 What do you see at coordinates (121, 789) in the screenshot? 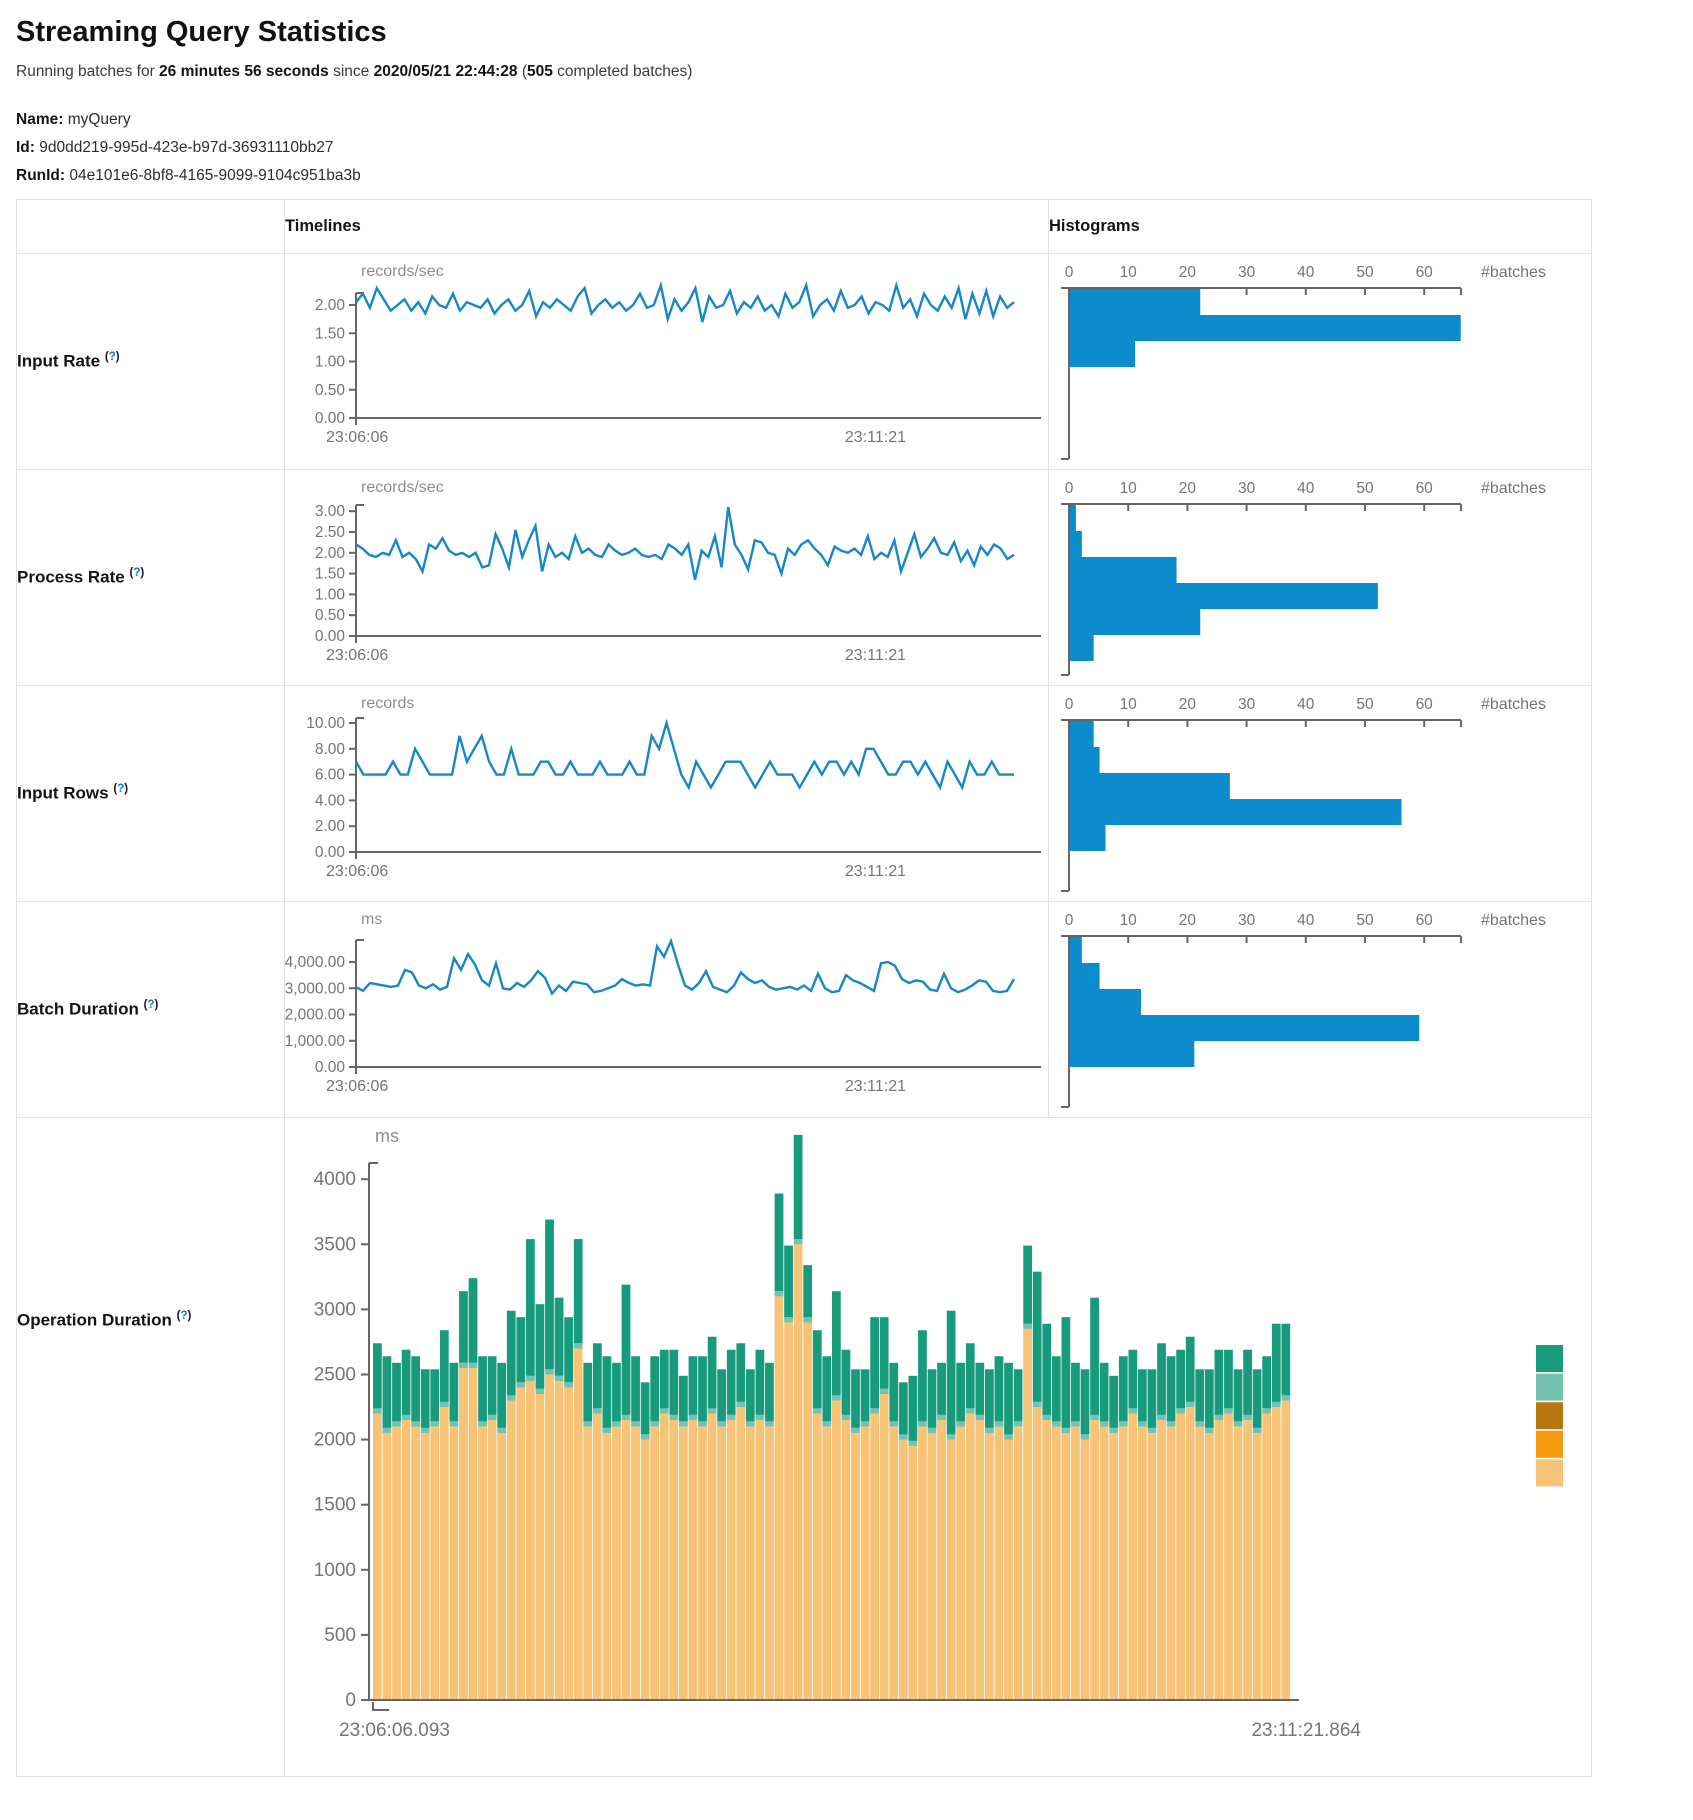
I see `input-rows-help-icon: (?)` at bounding box center [121, 789].